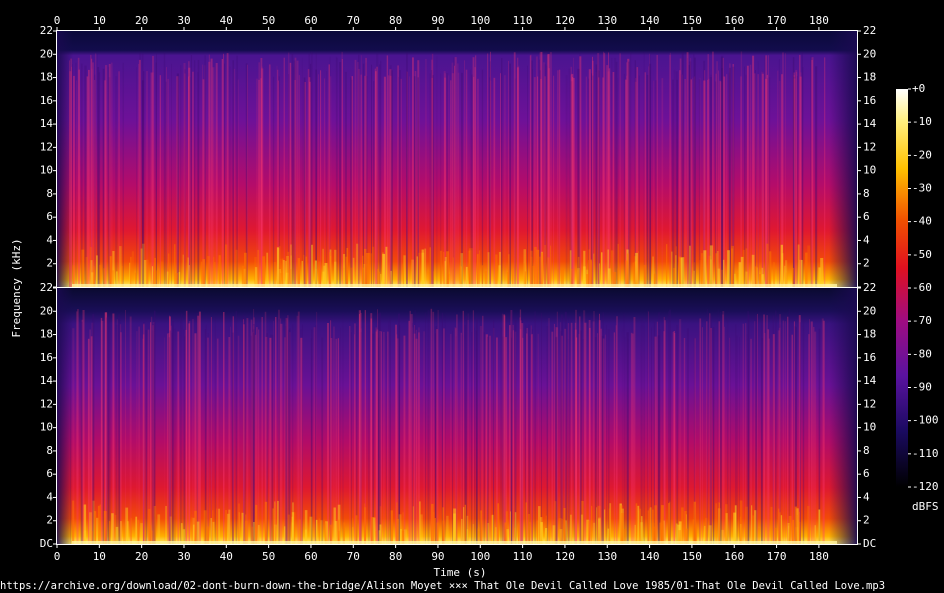  What do you see at coordinates (925, 506) in the screenshot?
I see `colorbar-title: dBFS` at bounding box center [925, 506].